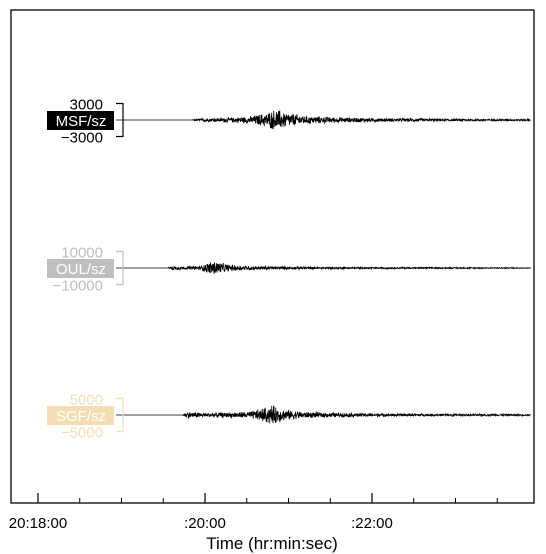 The width and height of the screenshot is (546, 554). Describe the element at coordinates (82, 433) in the screenshot. I see `amplitude-low-label: −5000` at that location.